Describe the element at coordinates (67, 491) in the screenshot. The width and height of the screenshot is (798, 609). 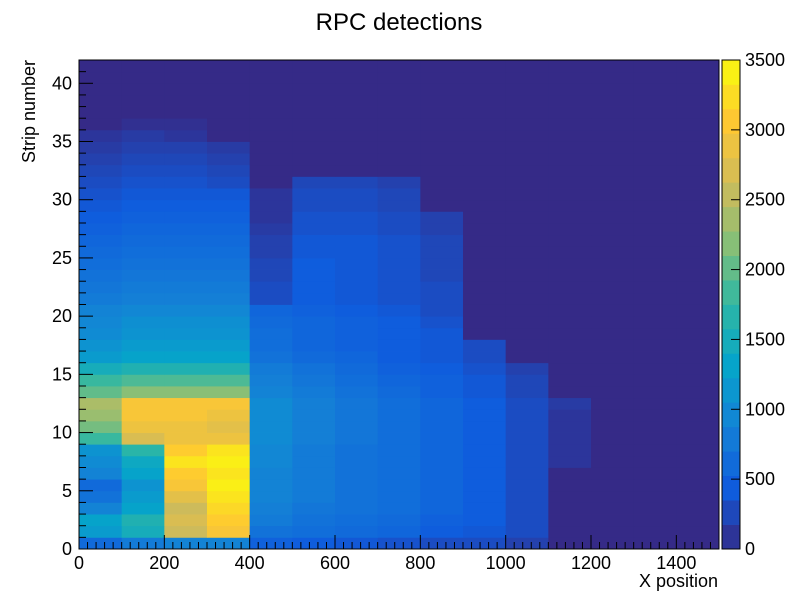
I see `y-tick-label: 5` at that location.